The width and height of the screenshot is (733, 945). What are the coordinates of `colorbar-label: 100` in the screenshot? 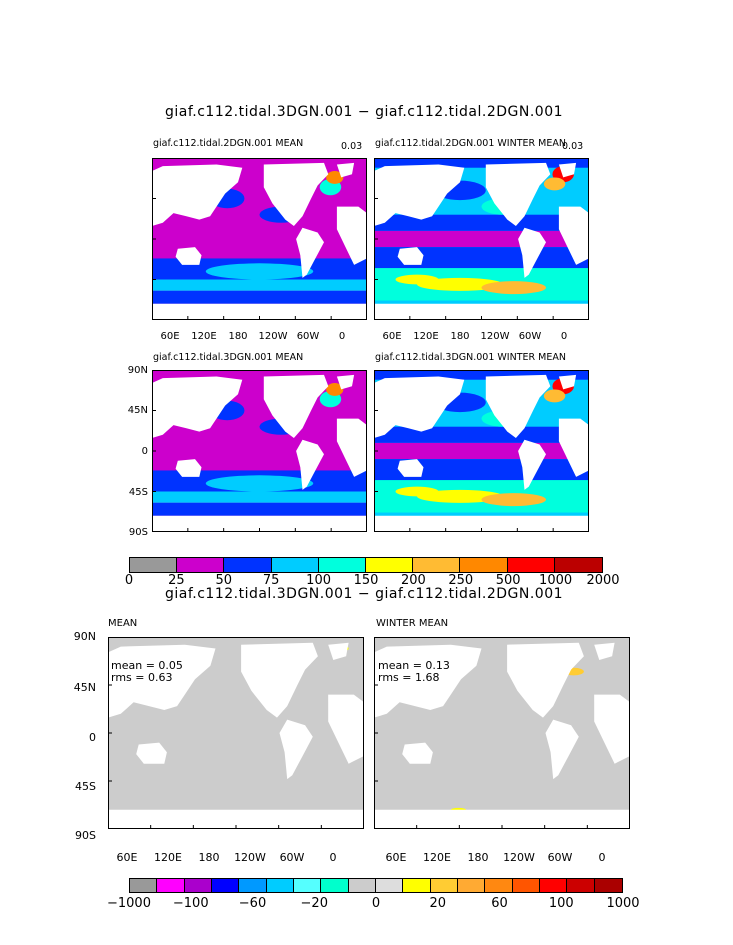 It's located at (561, 903).